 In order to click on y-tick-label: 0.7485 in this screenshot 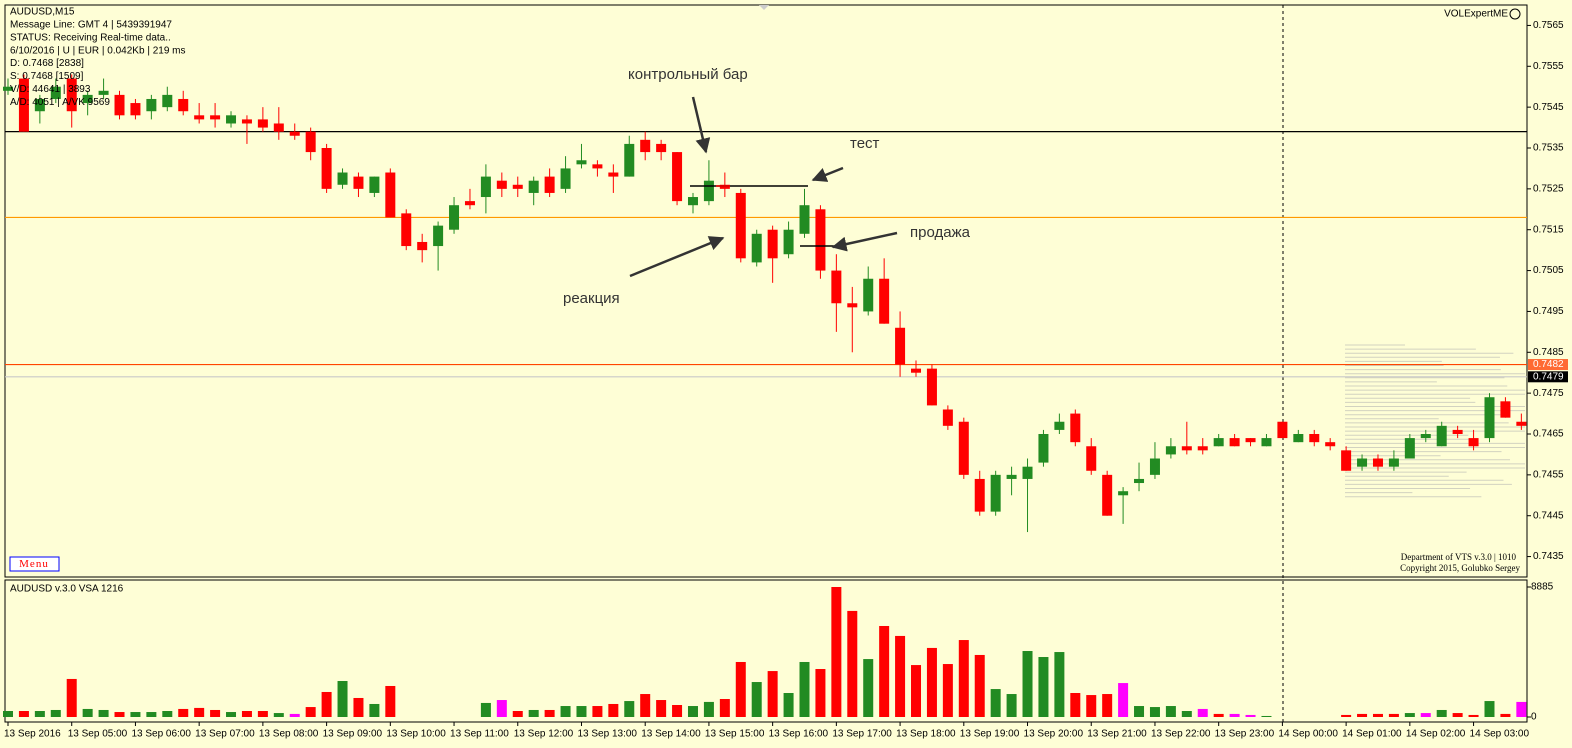, I will do `click(1548, 352)`.